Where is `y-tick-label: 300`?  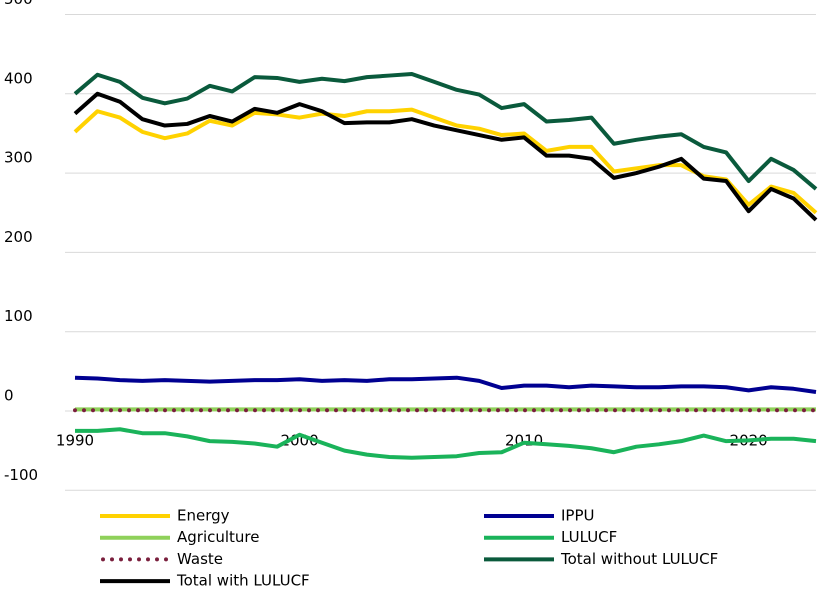 y-tick-label: 300 is located at coordinates (18, 158).